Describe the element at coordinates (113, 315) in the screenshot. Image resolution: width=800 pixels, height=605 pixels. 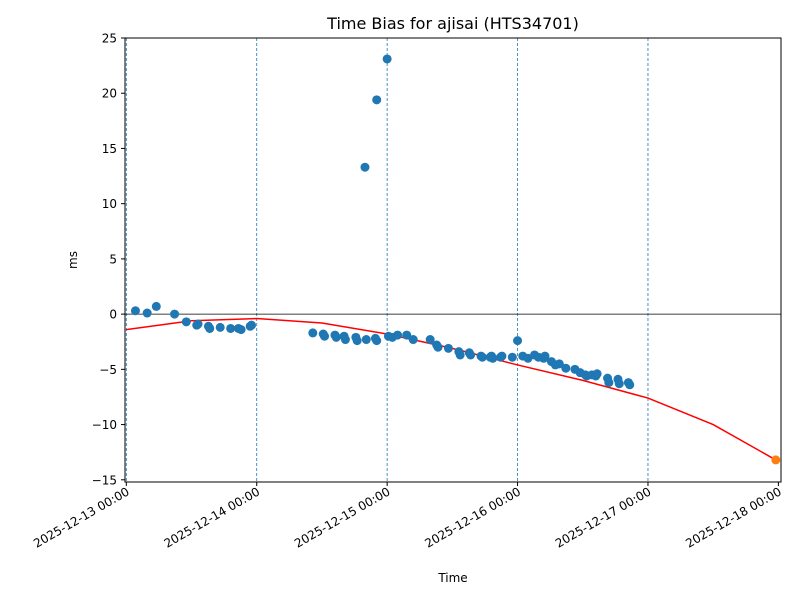
I see `y-tick-label: 0` at that location.